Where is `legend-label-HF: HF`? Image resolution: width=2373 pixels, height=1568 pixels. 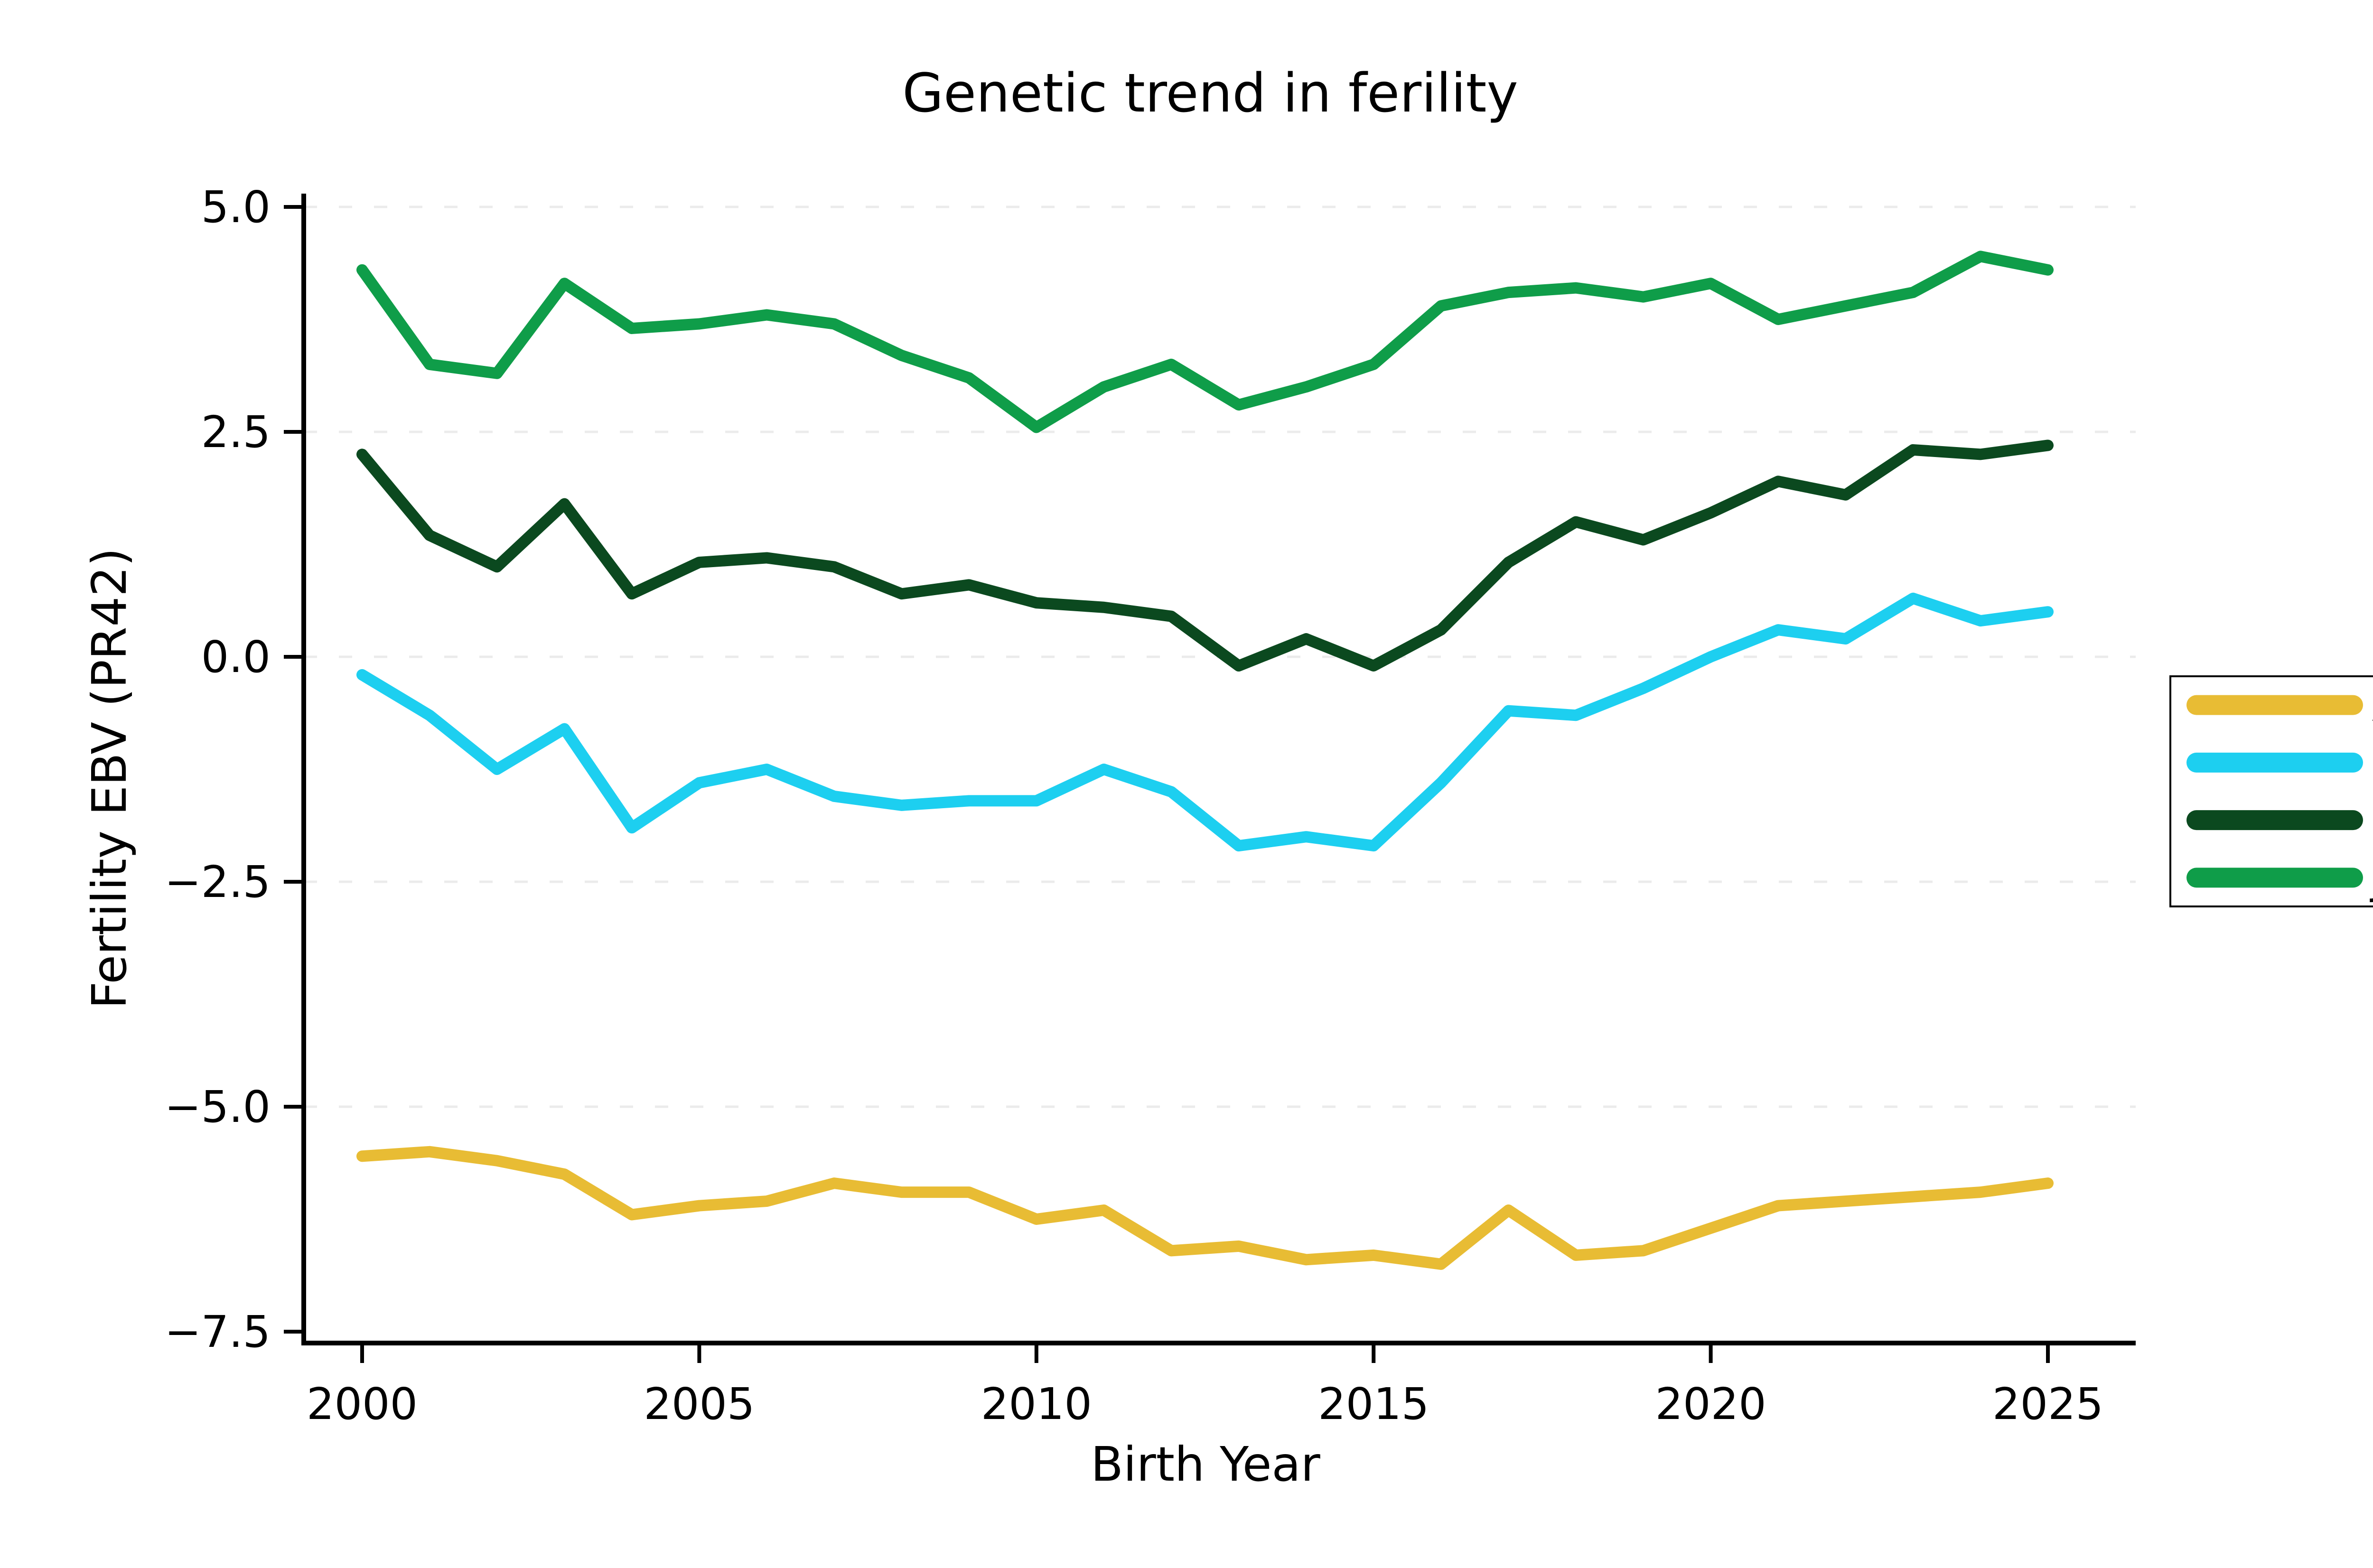 legend-label-HF: HF is located at coordinates (2372, 764).